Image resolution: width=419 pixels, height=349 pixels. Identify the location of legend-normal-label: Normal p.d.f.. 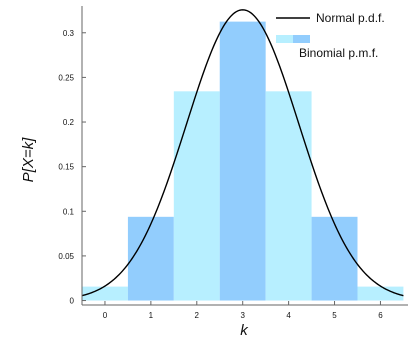
(350, 18).